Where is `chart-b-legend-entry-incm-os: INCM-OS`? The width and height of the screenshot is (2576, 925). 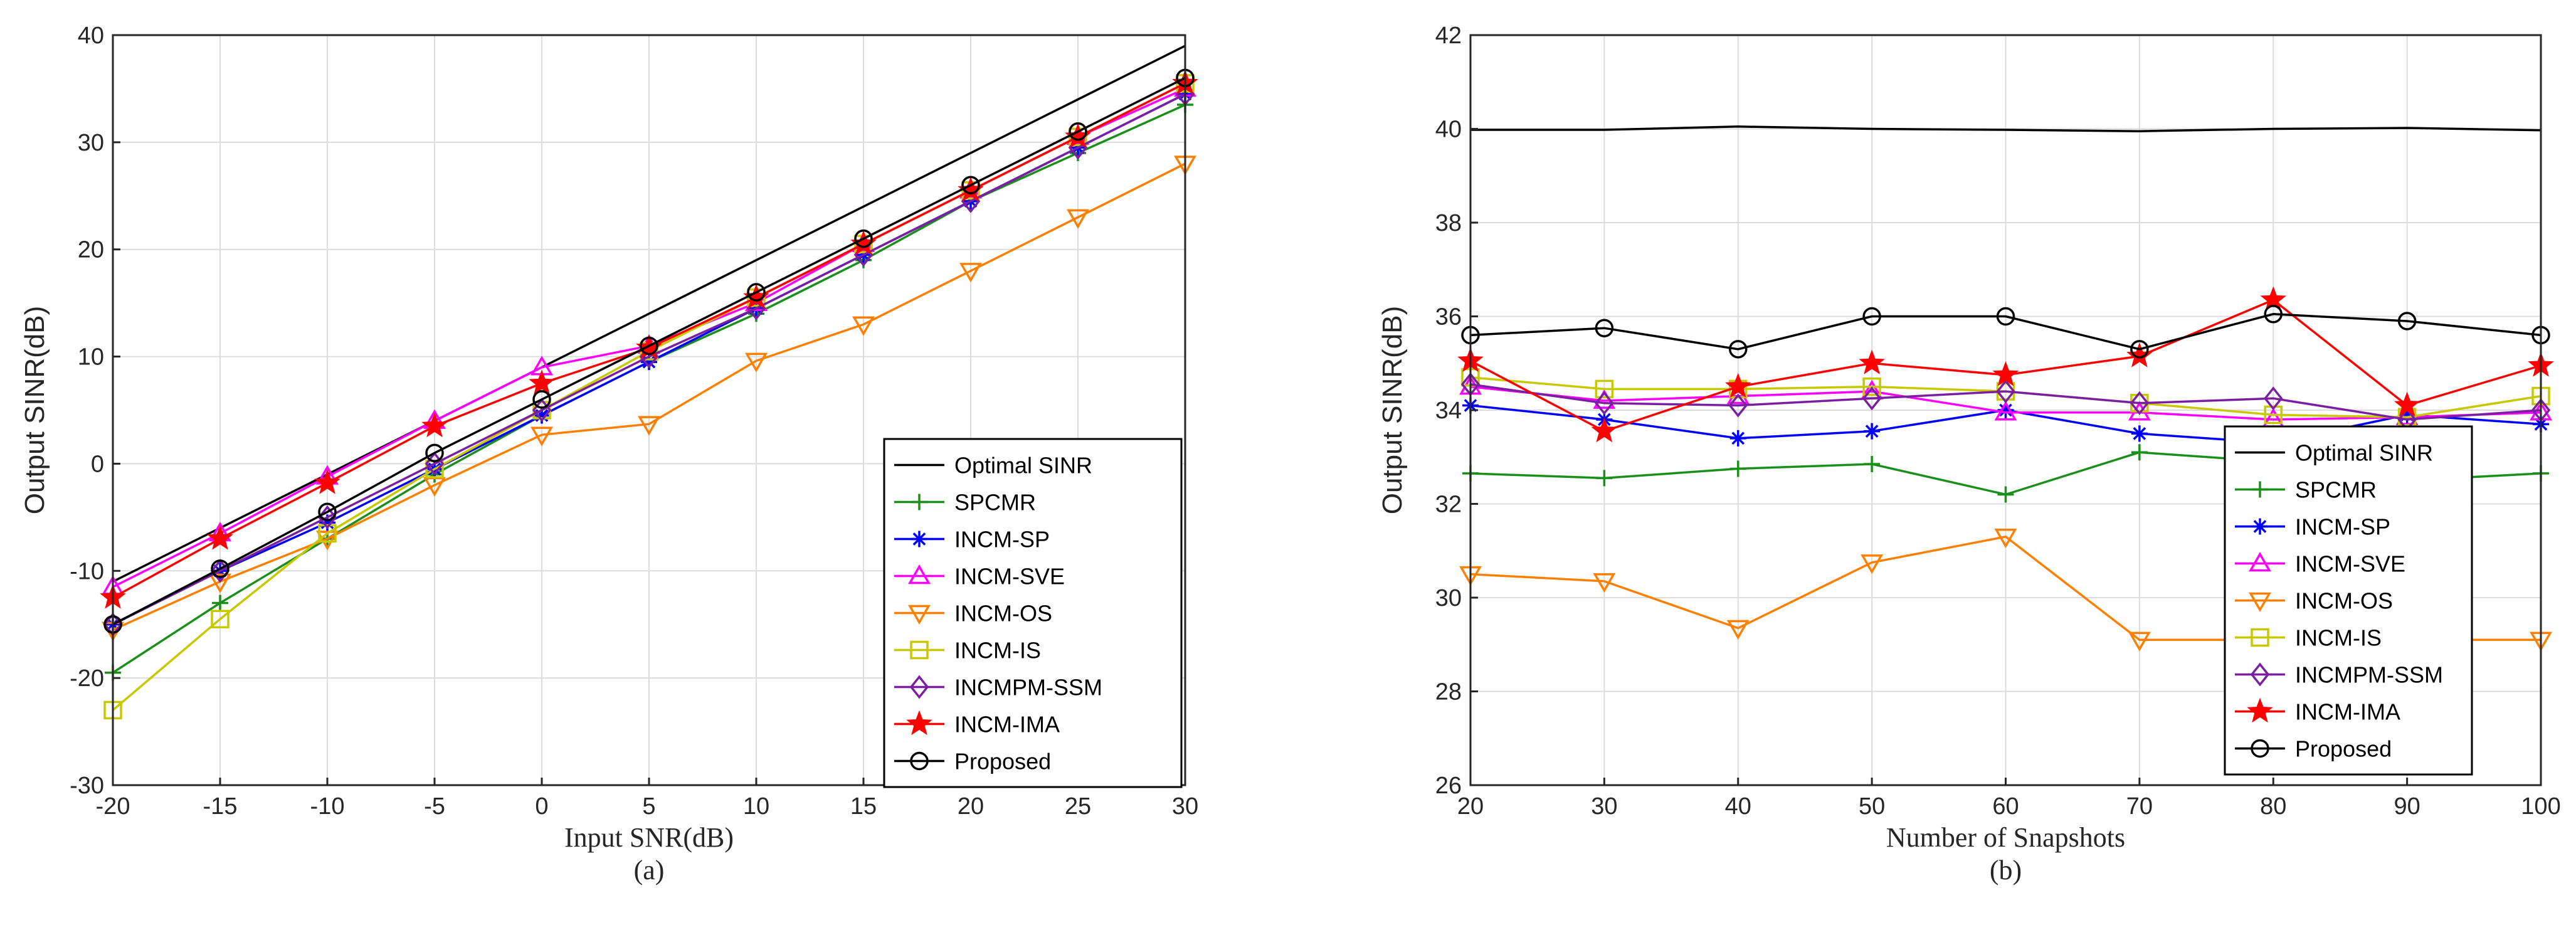 chart-b-legend-entry-incm-os: INCM-OS is located at coordinates (2314, 601).